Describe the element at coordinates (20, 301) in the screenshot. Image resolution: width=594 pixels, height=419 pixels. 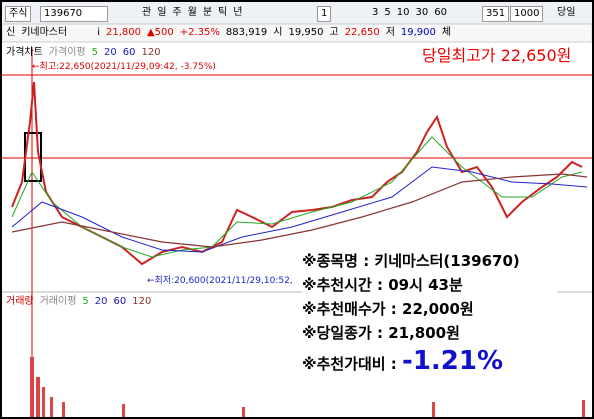
I see `volume-legend: 거래량` at that location.